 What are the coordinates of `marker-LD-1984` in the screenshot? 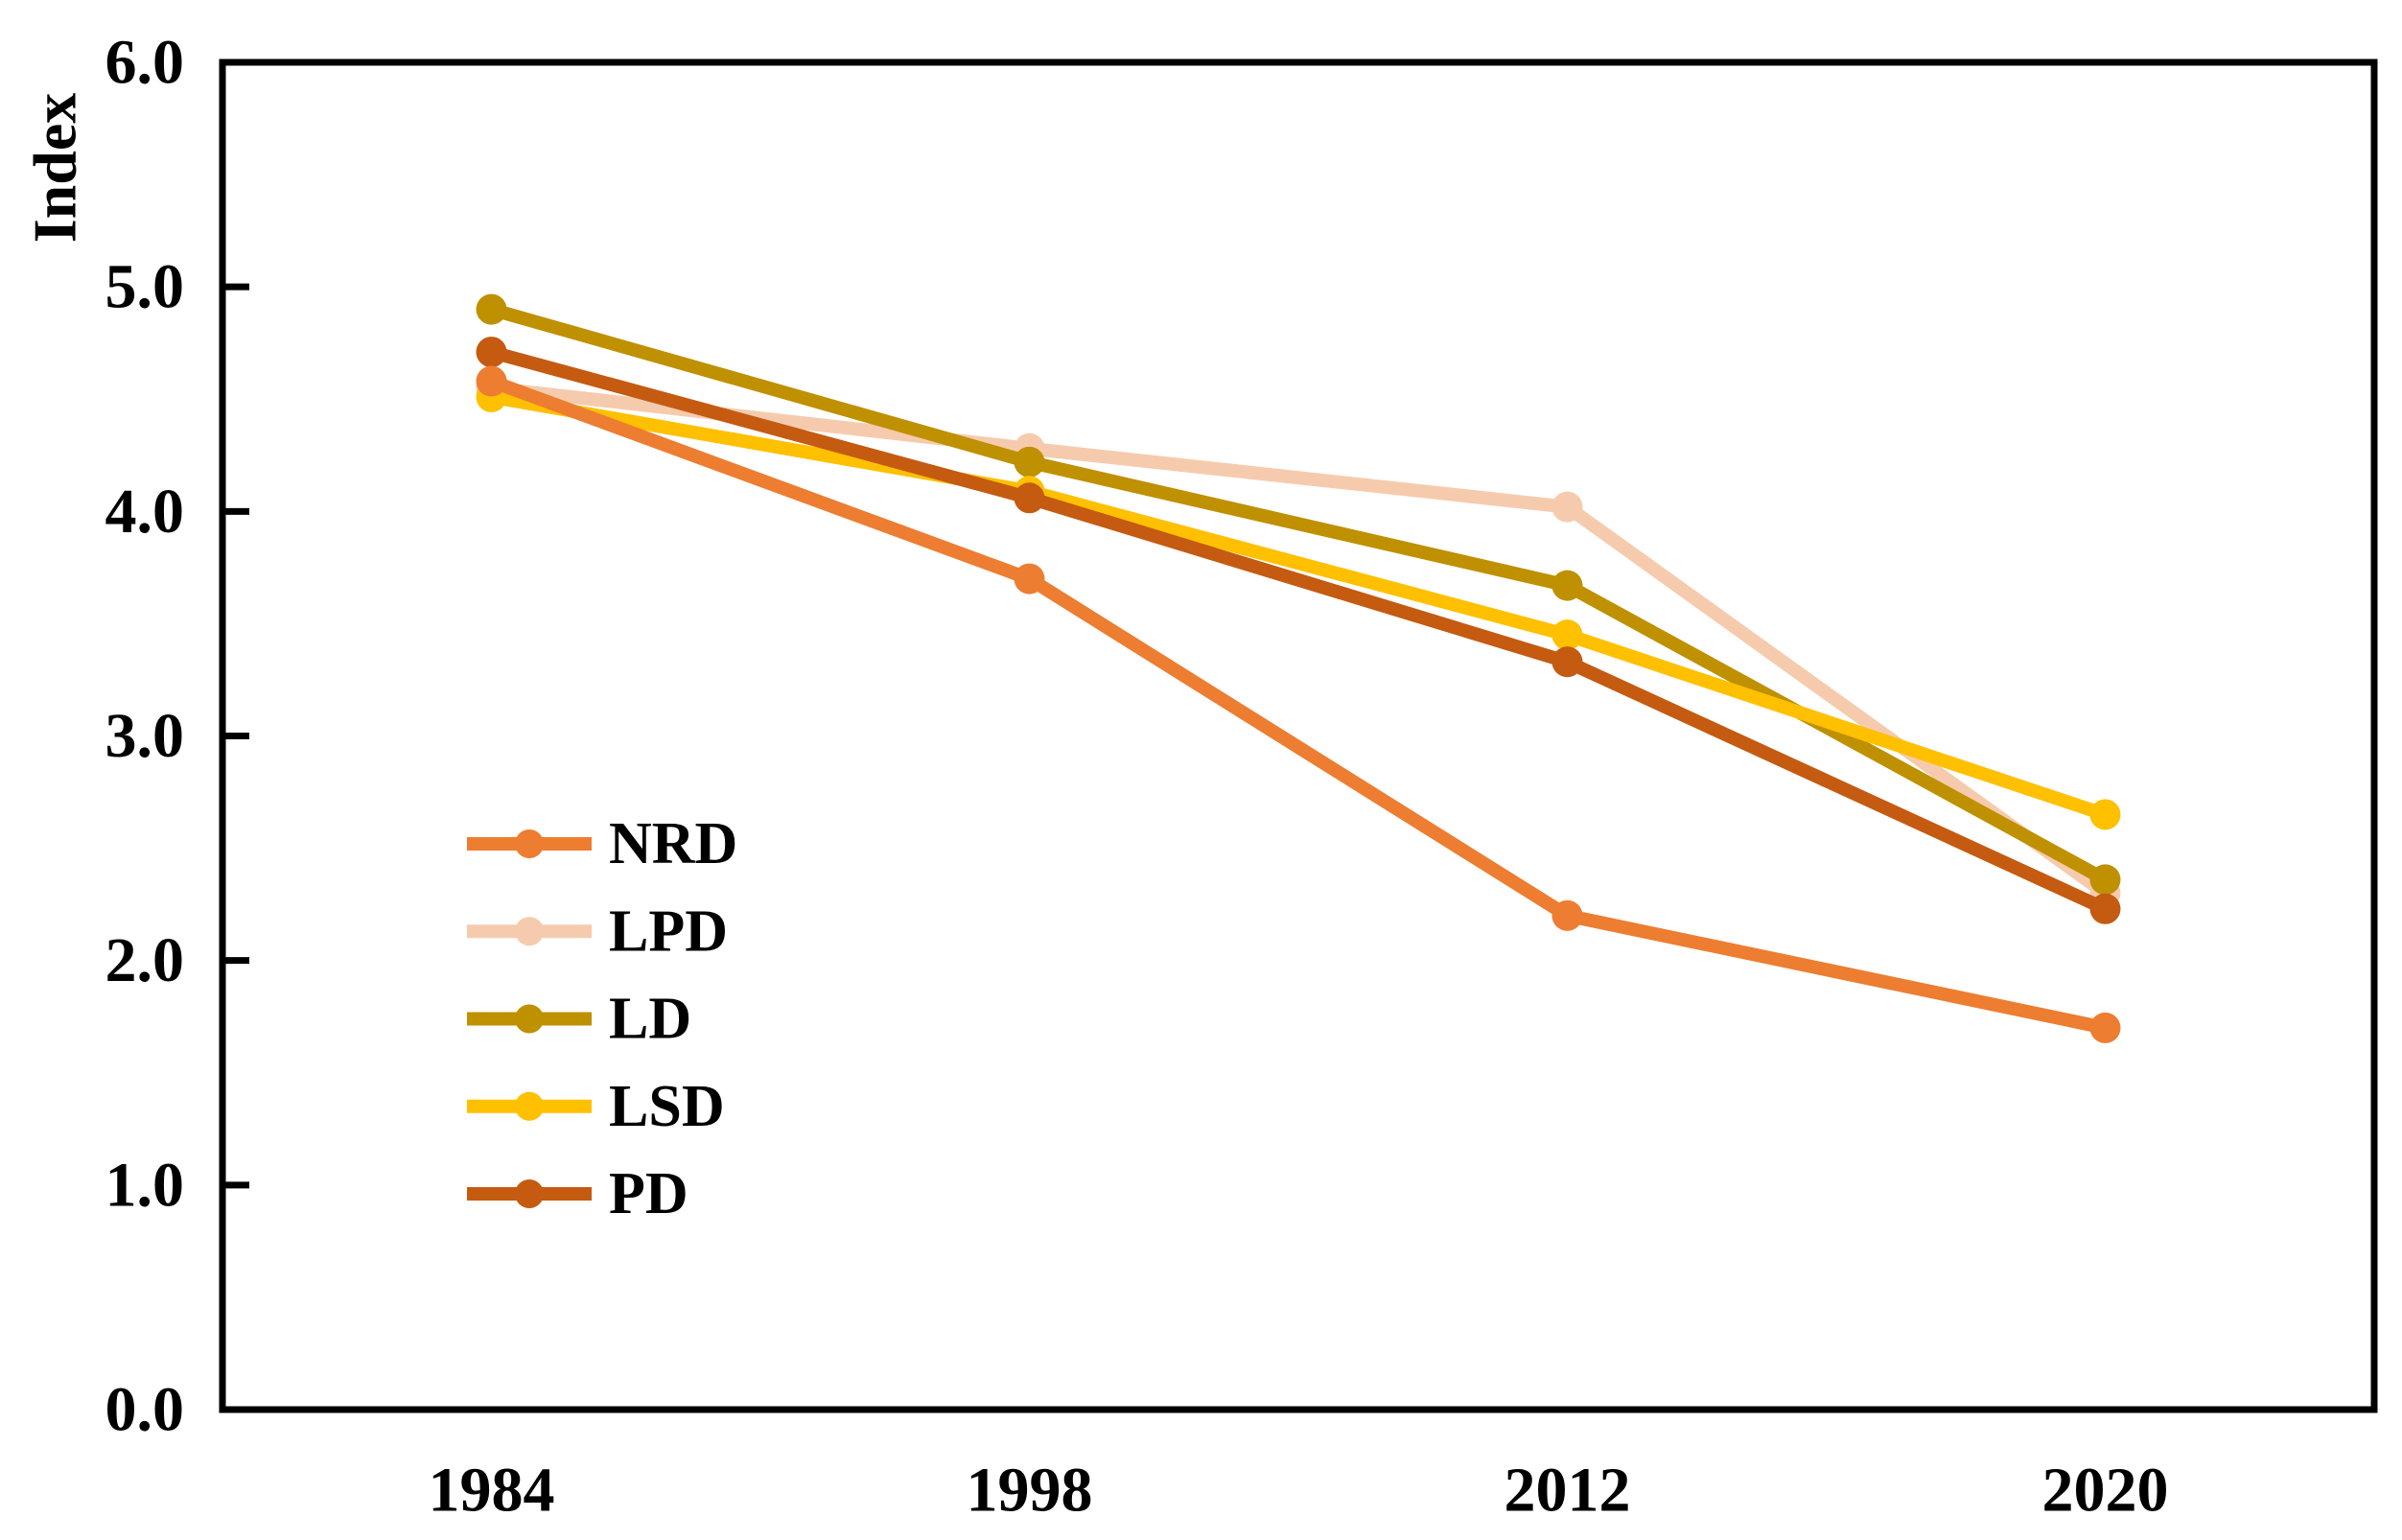 It's located at (491, 309).